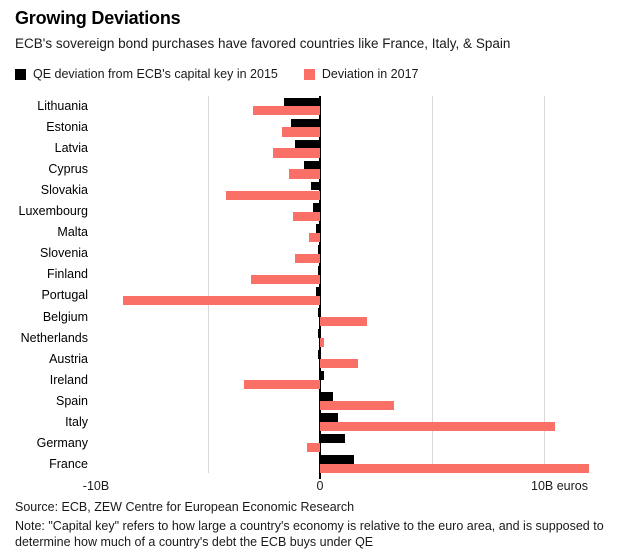 The height and width of the screenshot is (556, 640). I want to click on category-label-portugal: Portugal, so click(64, 295).